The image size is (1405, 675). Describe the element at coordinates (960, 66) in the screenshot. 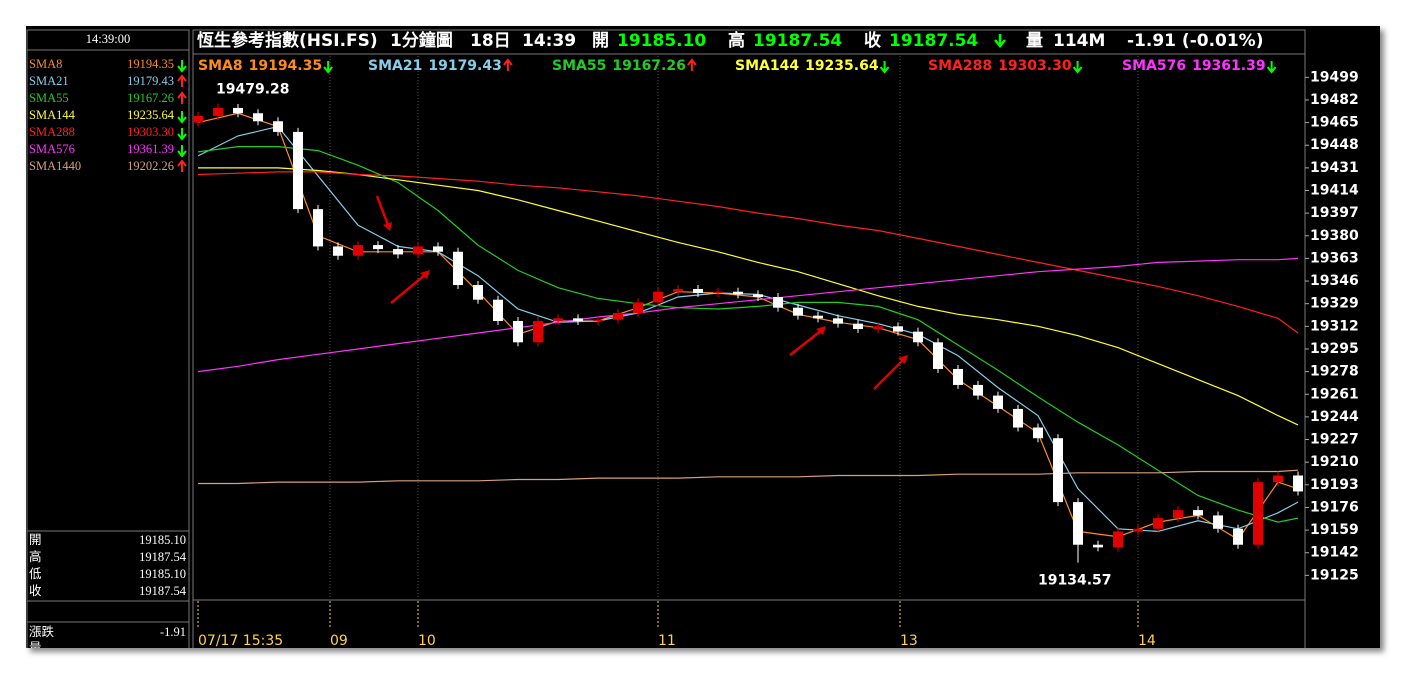

I see `legend-name: SMA288` at that location.